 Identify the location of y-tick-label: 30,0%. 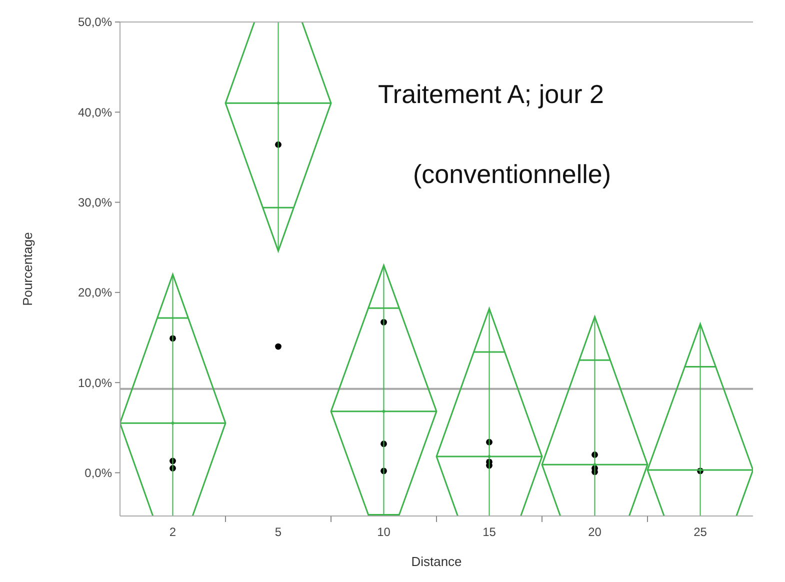
(95, 202).